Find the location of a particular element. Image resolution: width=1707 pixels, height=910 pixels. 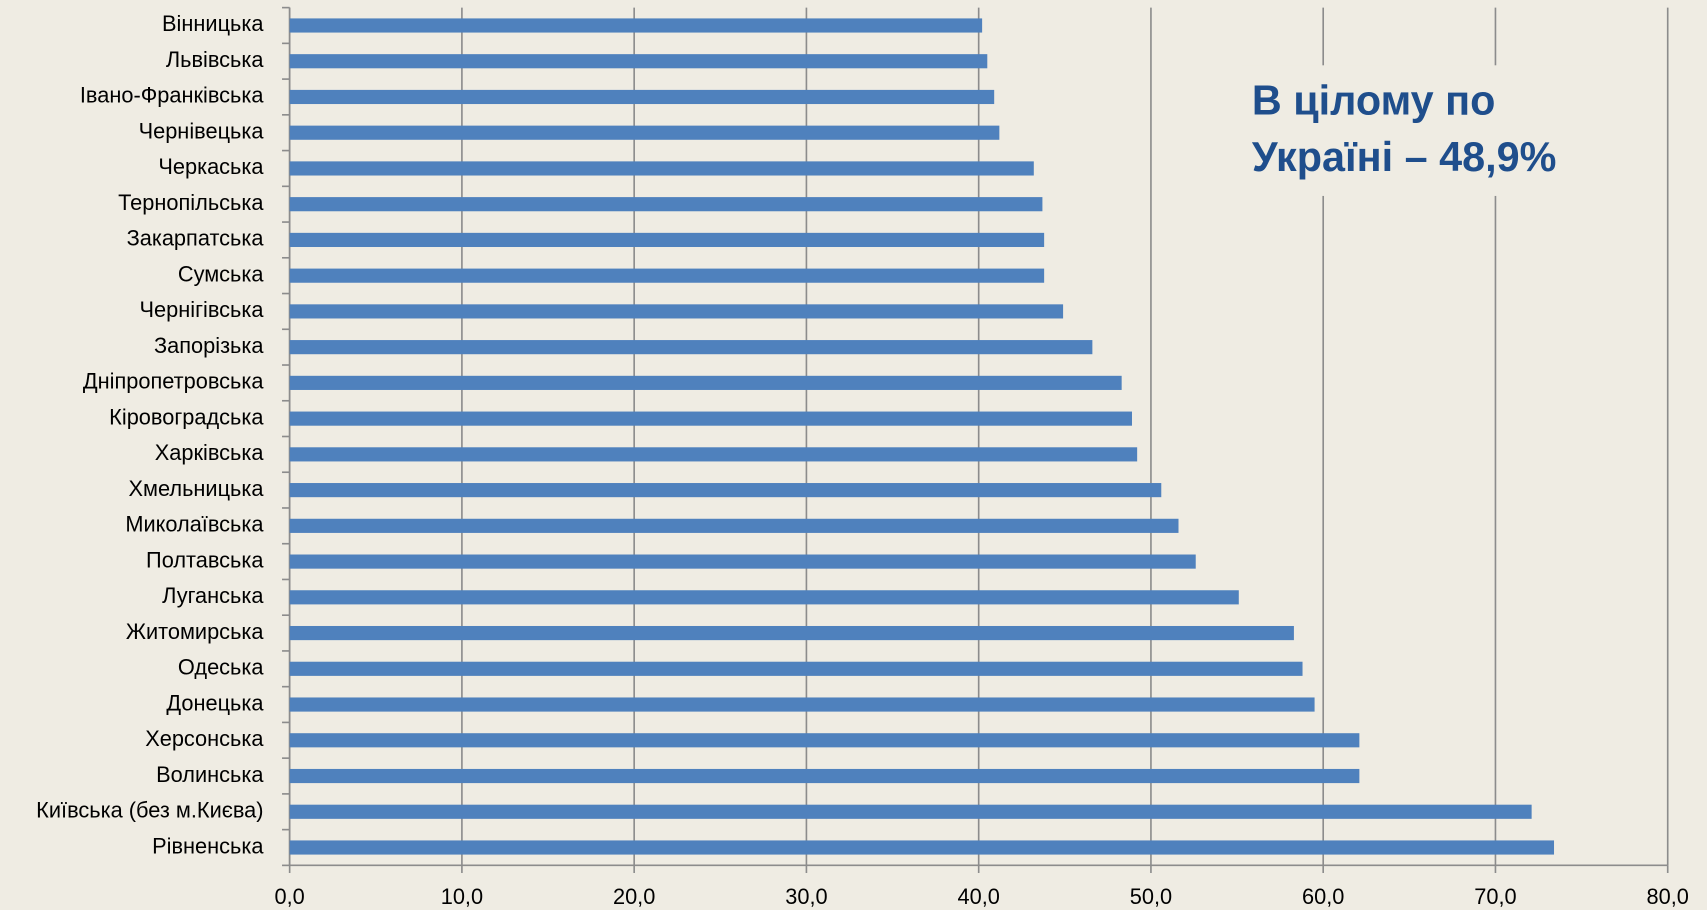

y-tick-label: Тернопільська is located at coordinates (191, 202).